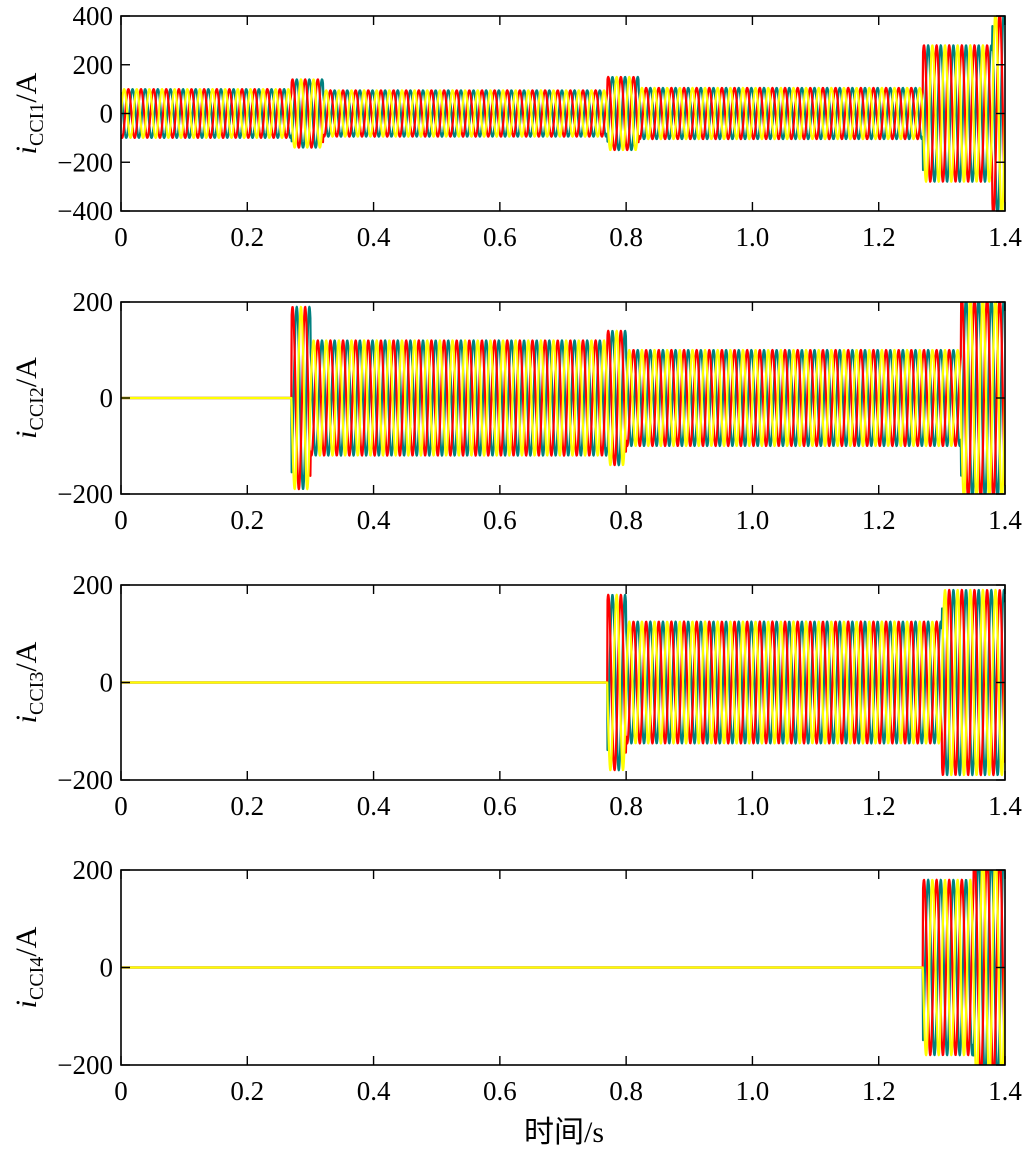  I want to click on y-tick-label: 400, so click(93, 16).